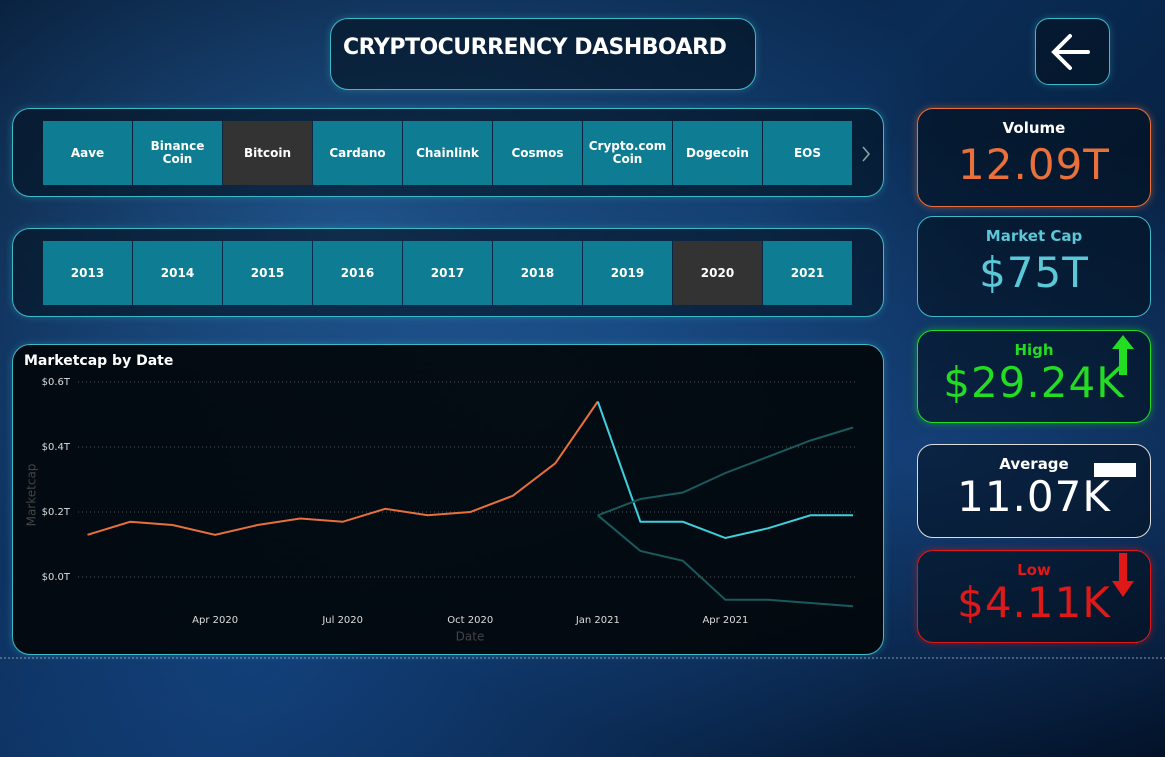  I want to click on kpi-card: High $29.24K, so click(1034, 376).